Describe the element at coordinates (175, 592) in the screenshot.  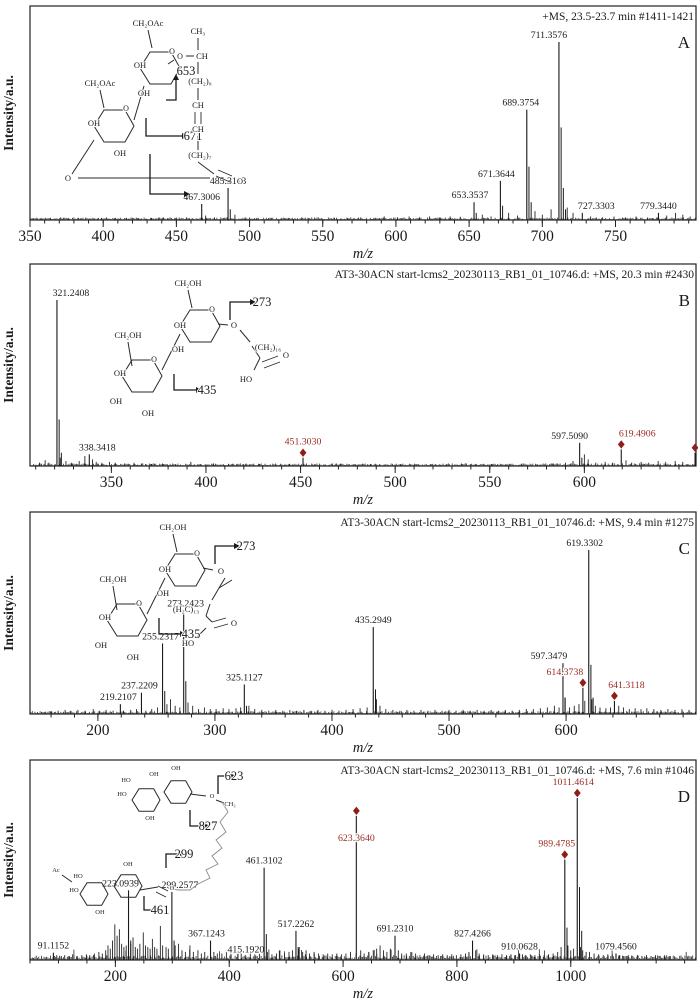
I see `structure-inset: CH₂OH OH OH CH₂OH OH OH OH 273 435 O O O (H₂C)₁₃ O HO` at that location.